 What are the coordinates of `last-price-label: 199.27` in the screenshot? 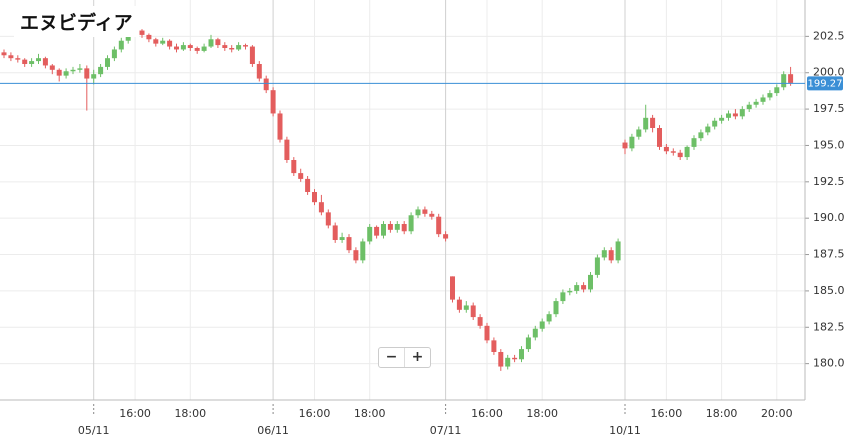 It's located at (825, 83).